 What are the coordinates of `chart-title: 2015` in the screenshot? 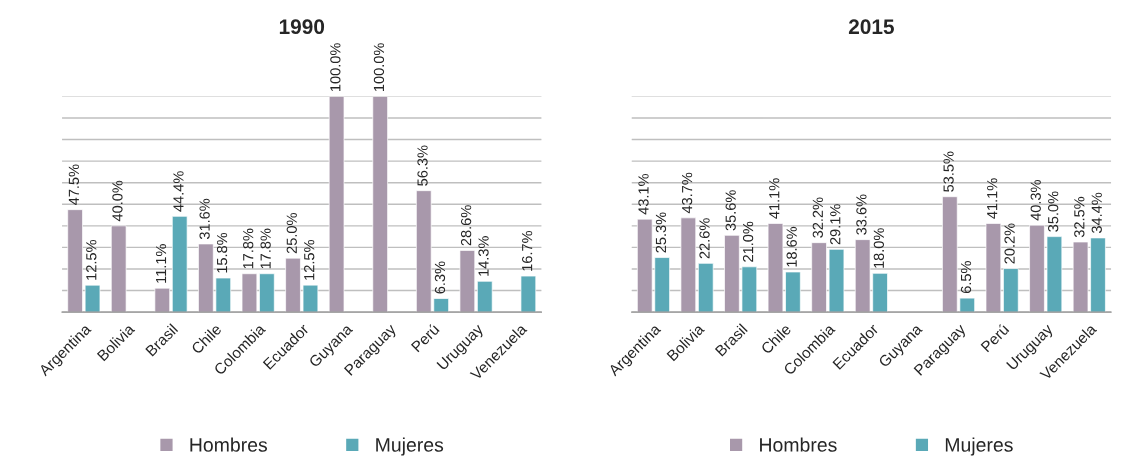 It's located at (871, 27).